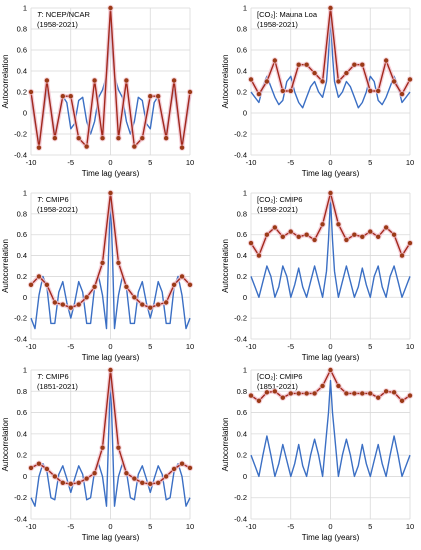 This screenshot has width=421, height=550. Describe the element at coordinates (240, 519) in the screenshot. I see `y-tick-label: -0.4` at that location.